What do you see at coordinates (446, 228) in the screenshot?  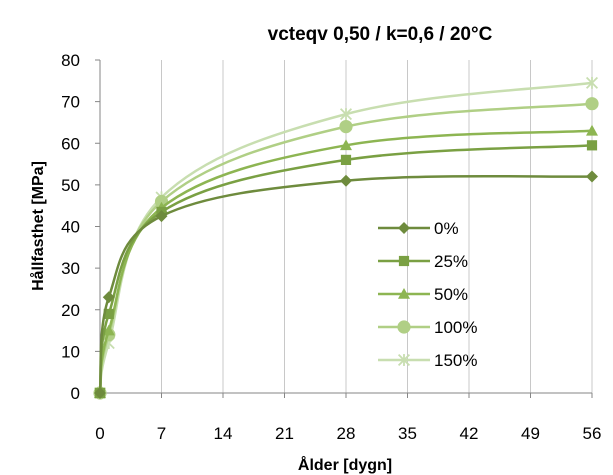 I see `legend-label: 0%` at bounding box center [446, 228].